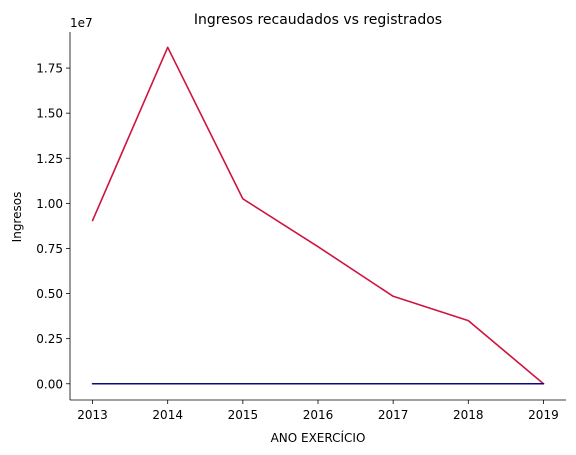 Image resolution: width=576 pixels, height=455 pixels. Describe the element at coordinates (318, 20) in the screenshot. I see `chart-title: Ingresos recaudados vs registrados` at that location.